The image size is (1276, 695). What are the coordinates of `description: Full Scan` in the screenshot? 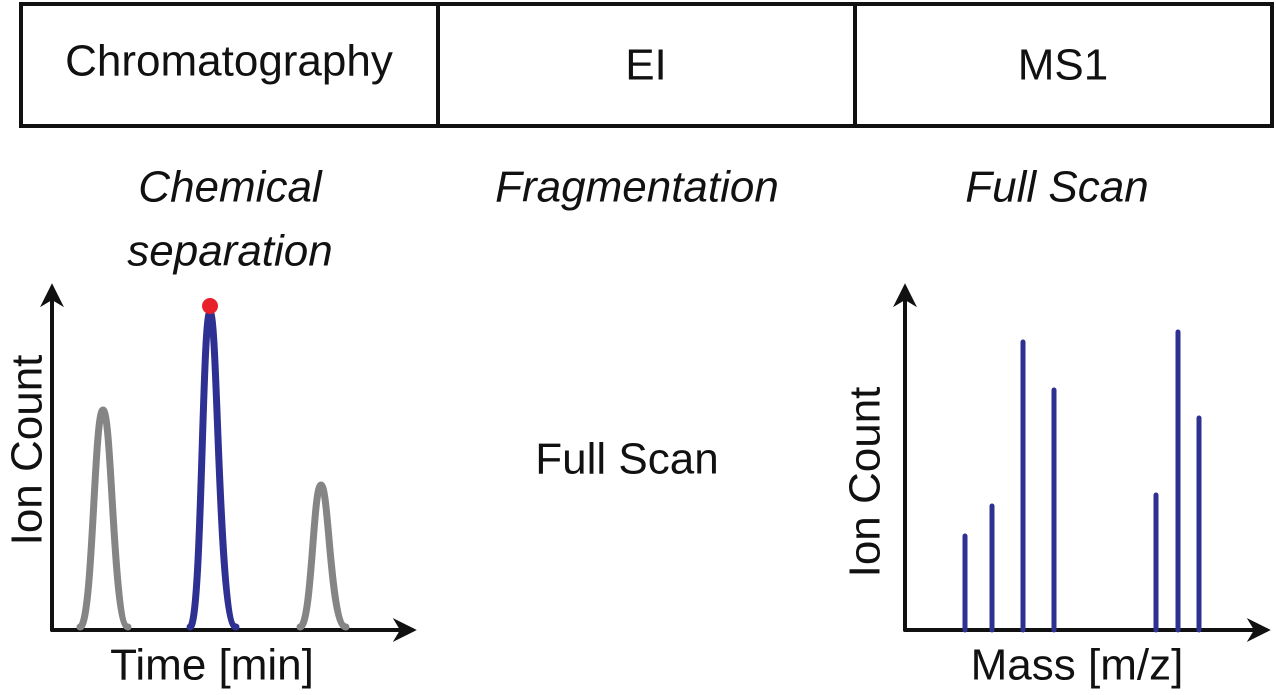 It's located at (1056, 187).